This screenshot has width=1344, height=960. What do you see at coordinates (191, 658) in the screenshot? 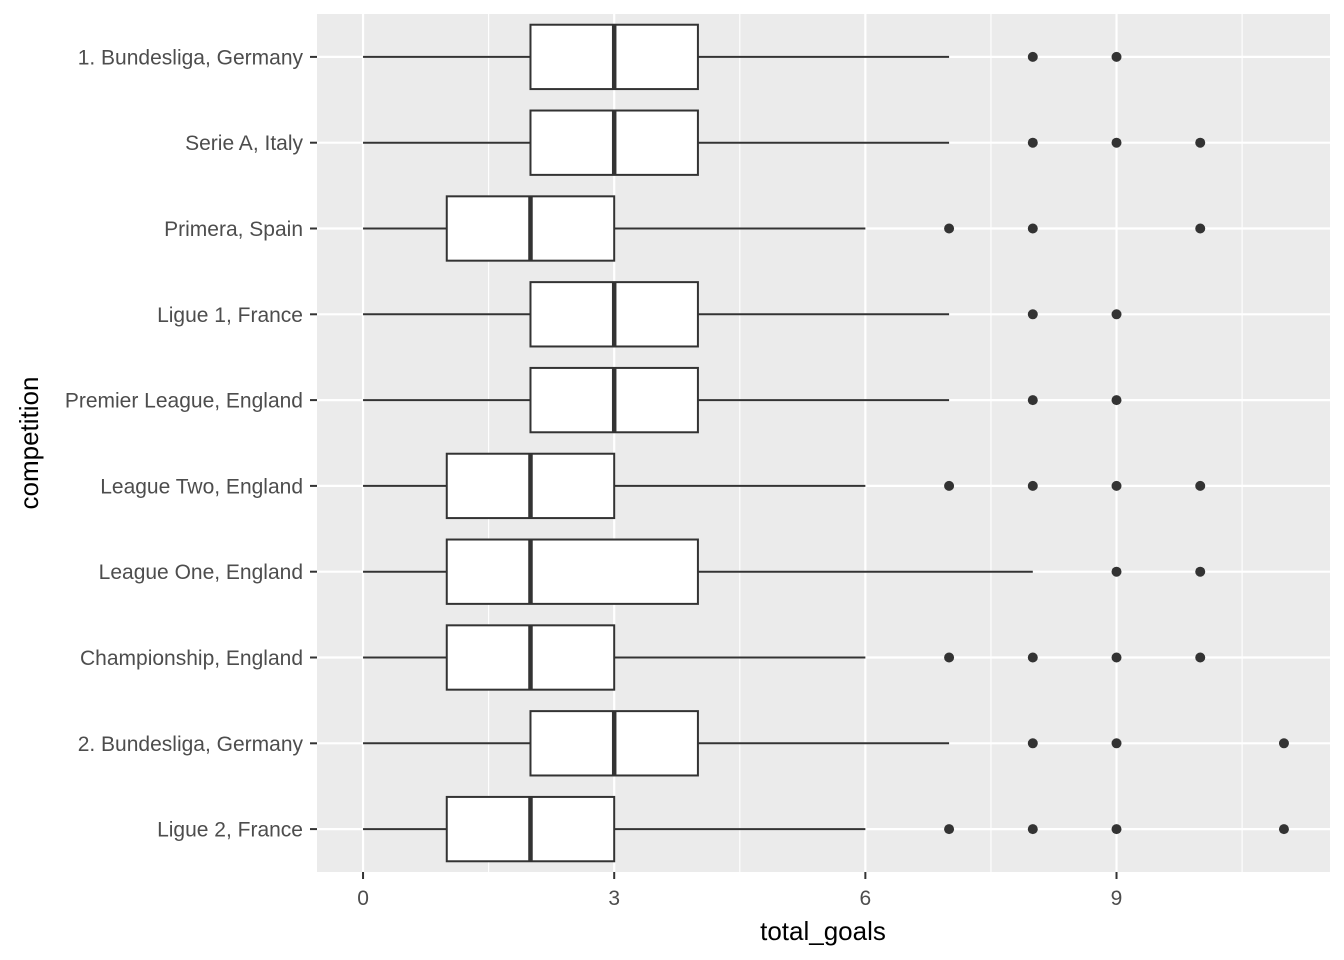
I see `y-tick-label: Championship, England` at bounding box center [191, 658].